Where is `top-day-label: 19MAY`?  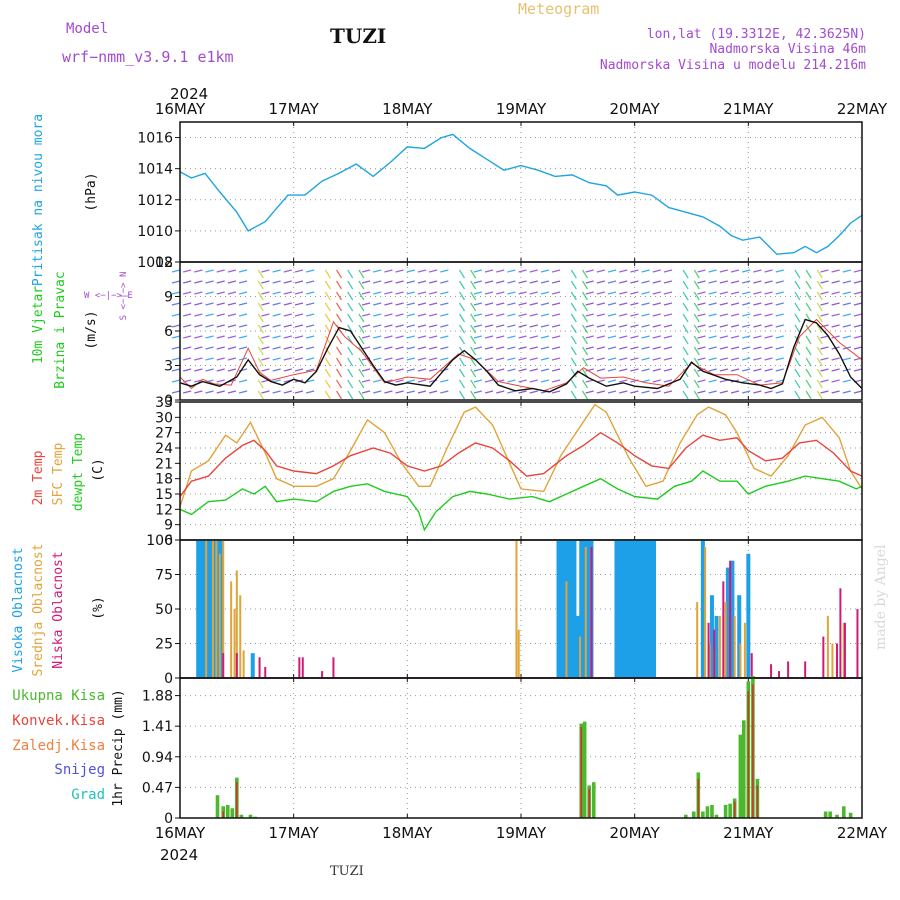 top-day-label: 19MAY is located at coordinates (521, 109).